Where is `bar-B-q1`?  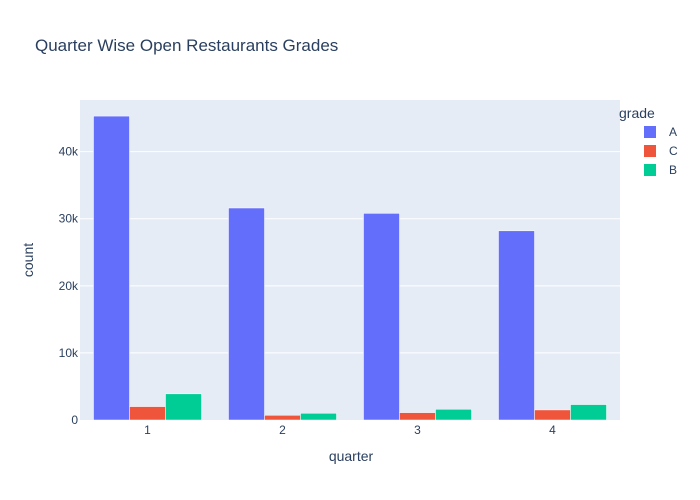
bar-B-q1 is located at coordinates (183, 407).